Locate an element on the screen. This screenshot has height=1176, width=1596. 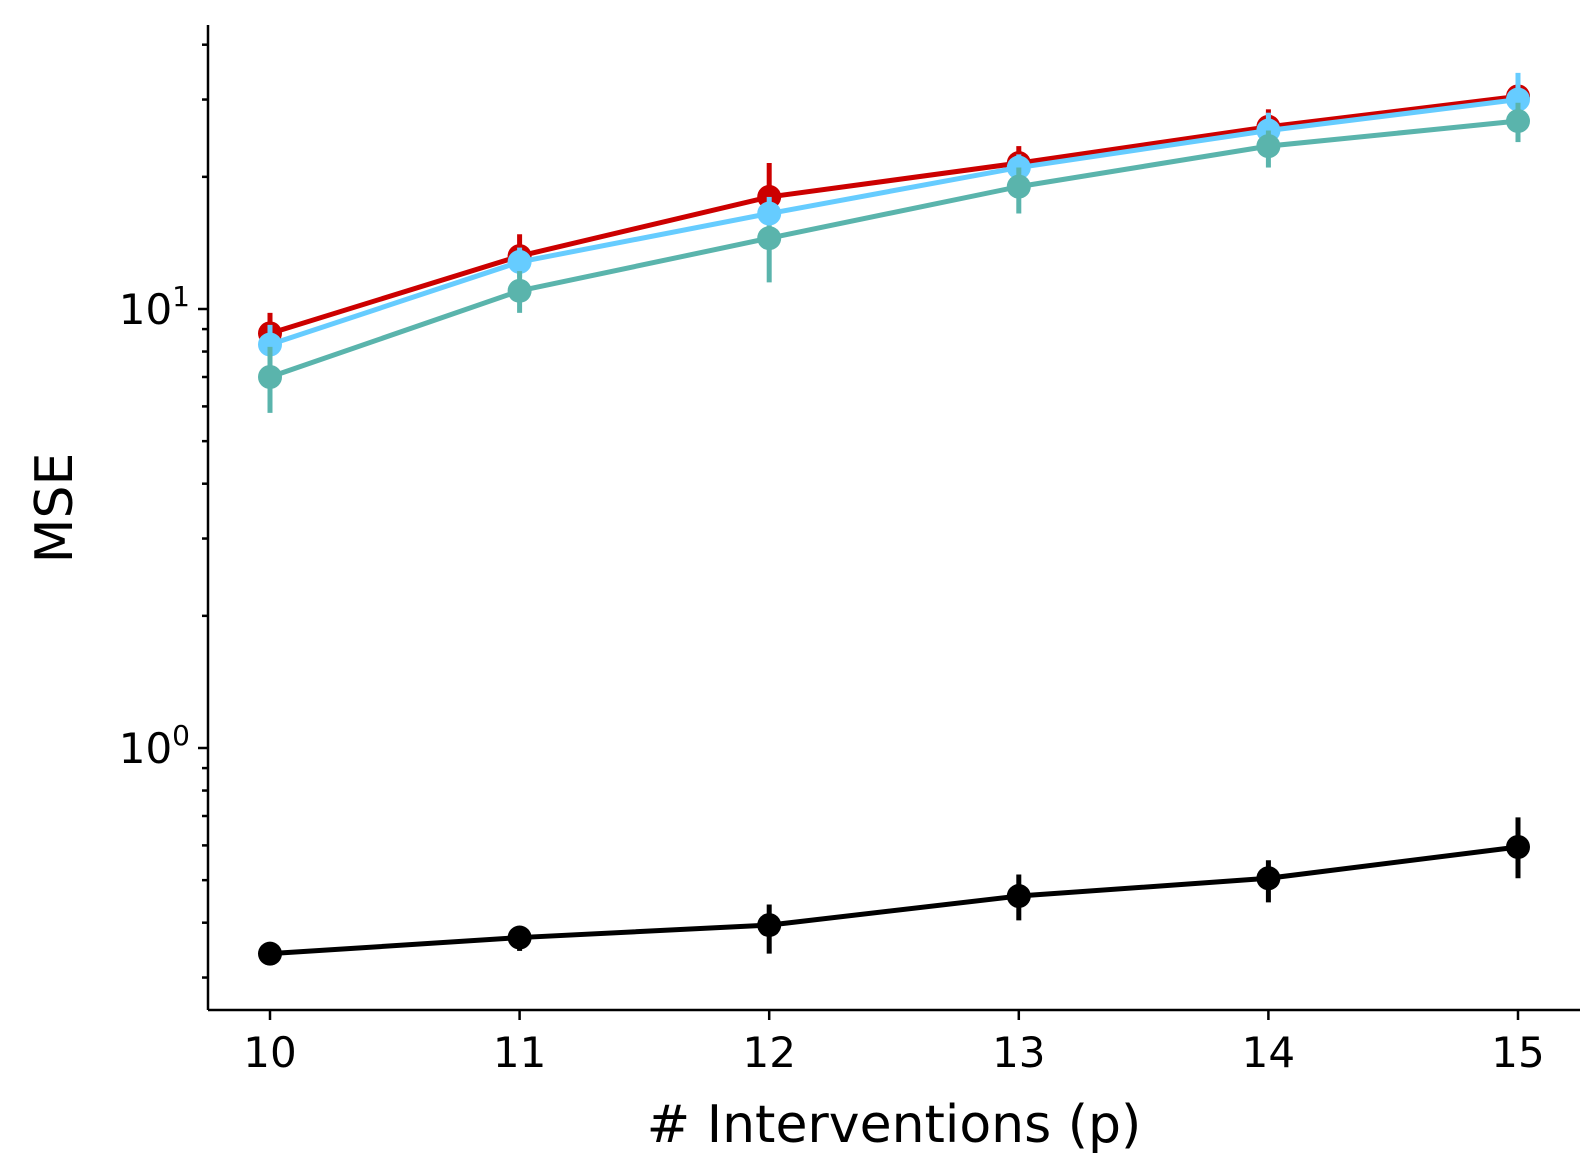
x-tick-label-13: 13 is located at coordinates (1018, 1052).